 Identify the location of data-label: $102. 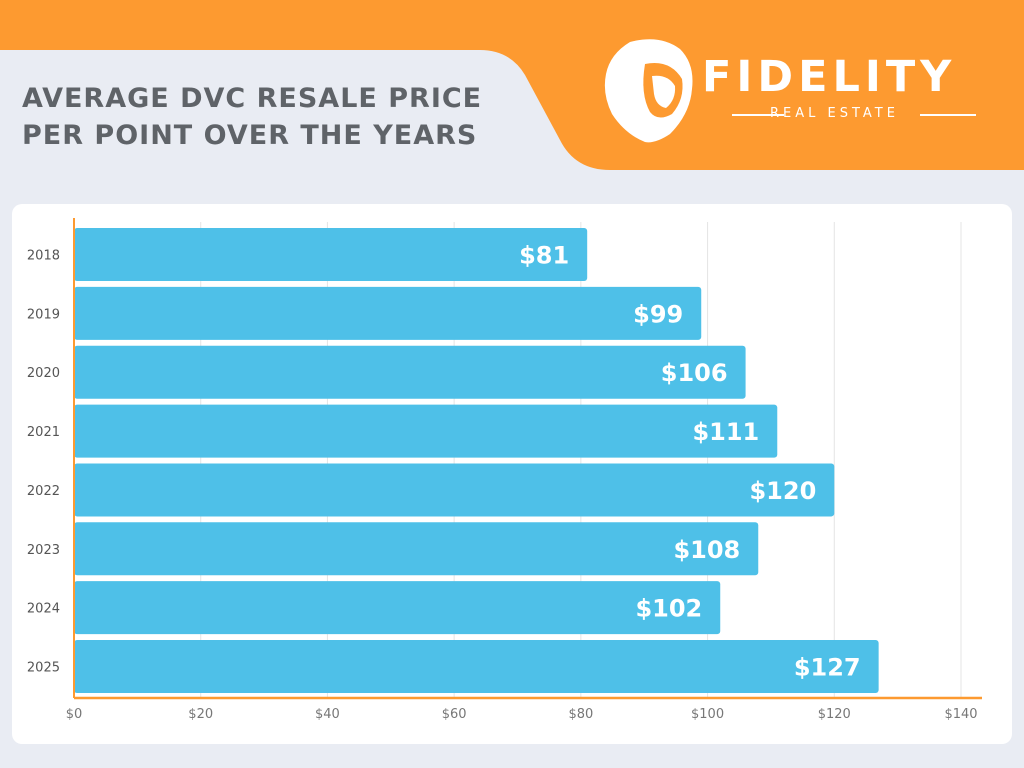
(668, 609).